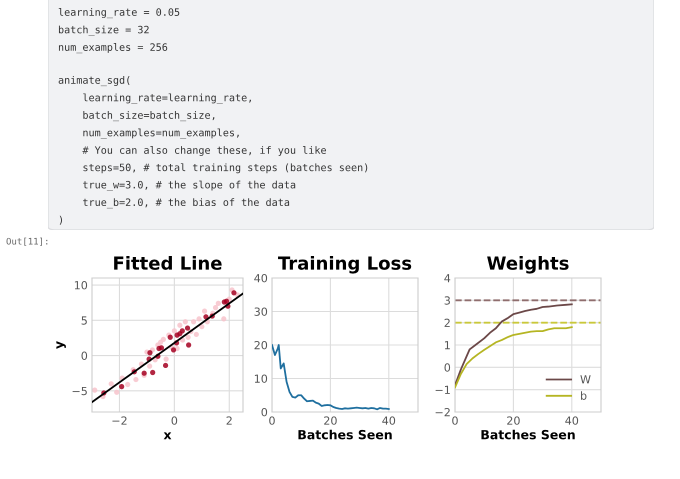  What do you see at coordinates (447, 345) in the screenshot?
I see `y-tick-label: 1` at bounding box center [447, 345].